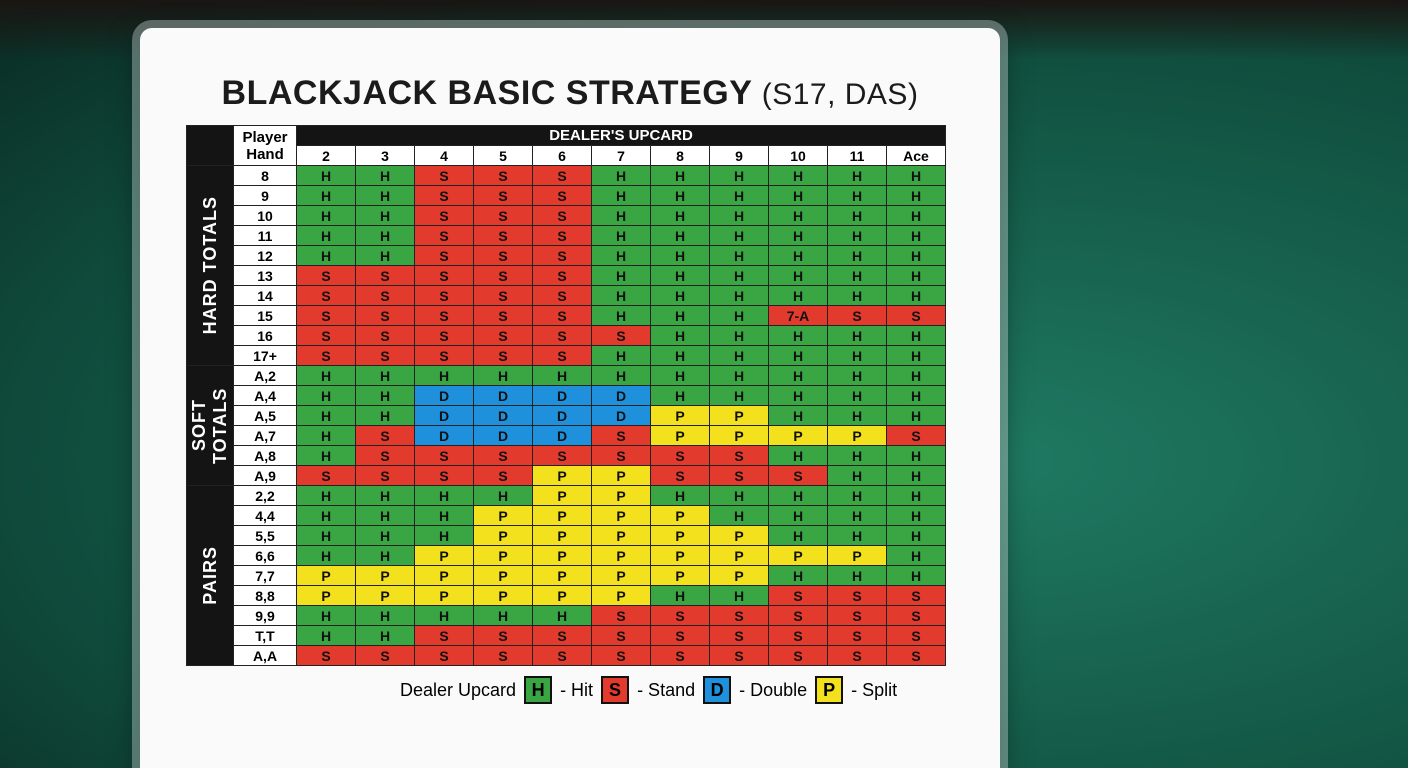 This screenshot has width=1408, height=768. Describe the element at coordinates (798, 155) in the screenshot. I see `column-label: 10` at that location.